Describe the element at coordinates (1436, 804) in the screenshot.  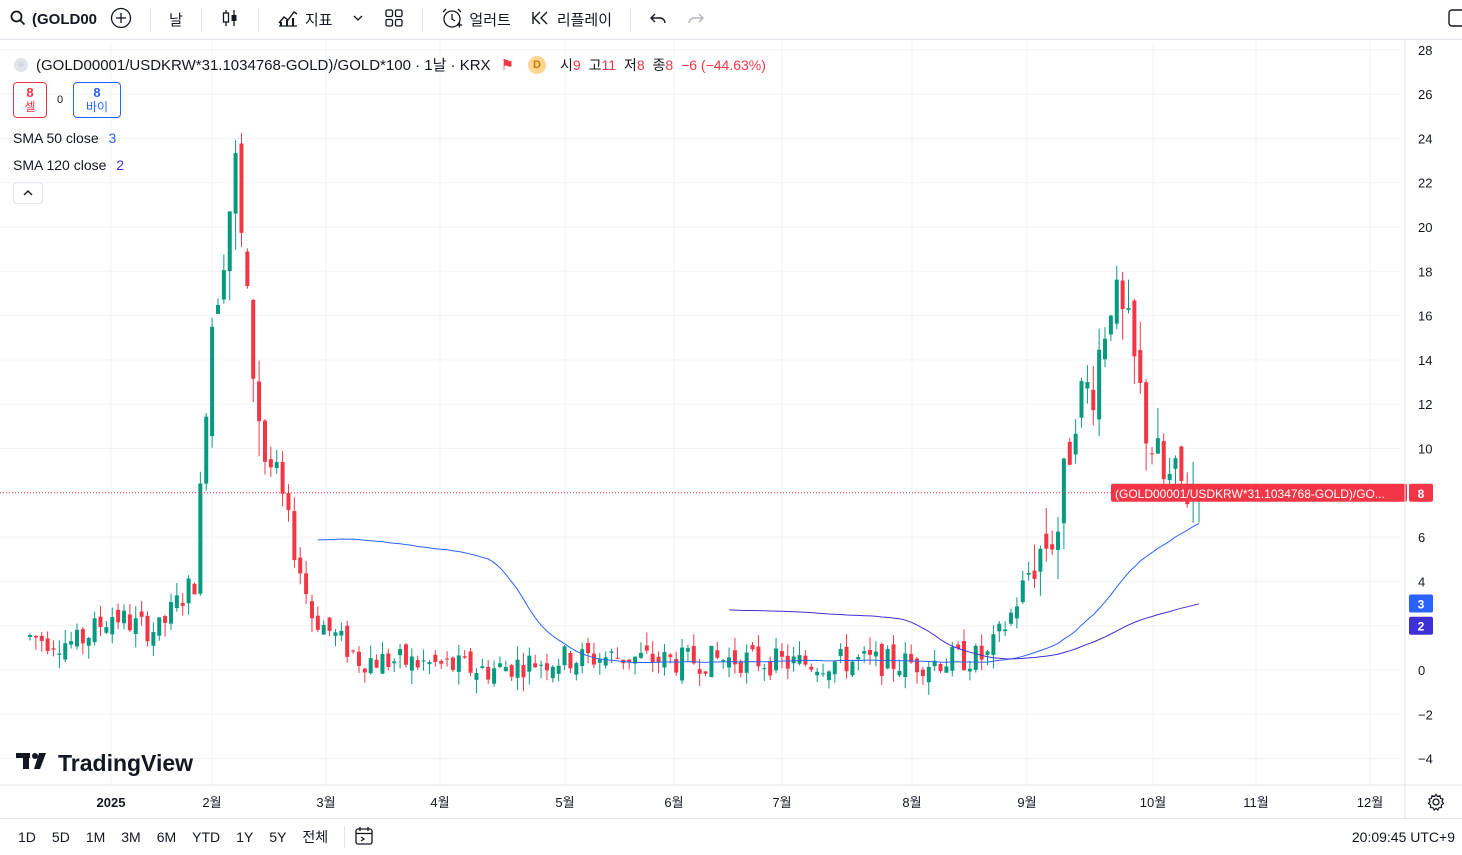
I see `settings-gear-icon` at that location.